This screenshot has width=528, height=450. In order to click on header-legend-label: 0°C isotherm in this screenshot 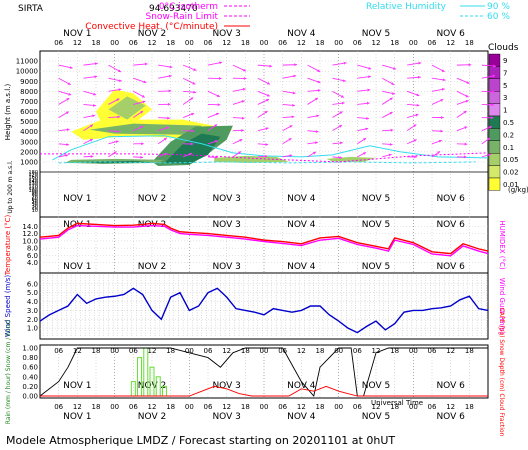, I will do `click(188, 7)`.